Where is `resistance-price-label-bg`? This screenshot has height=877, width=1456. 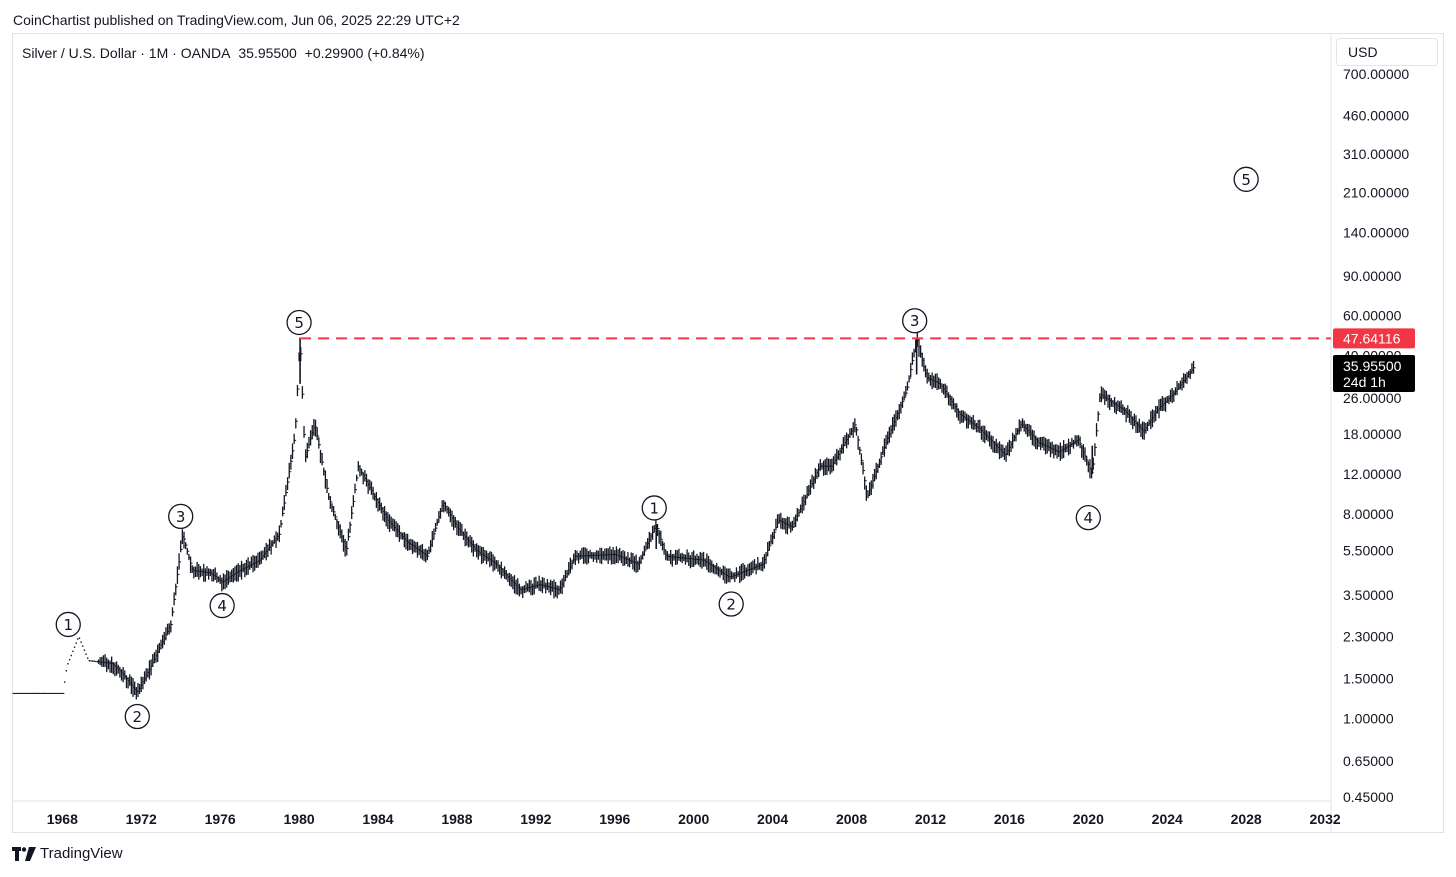 resistance-price-label-bg is located at coordinates (1374, 338).